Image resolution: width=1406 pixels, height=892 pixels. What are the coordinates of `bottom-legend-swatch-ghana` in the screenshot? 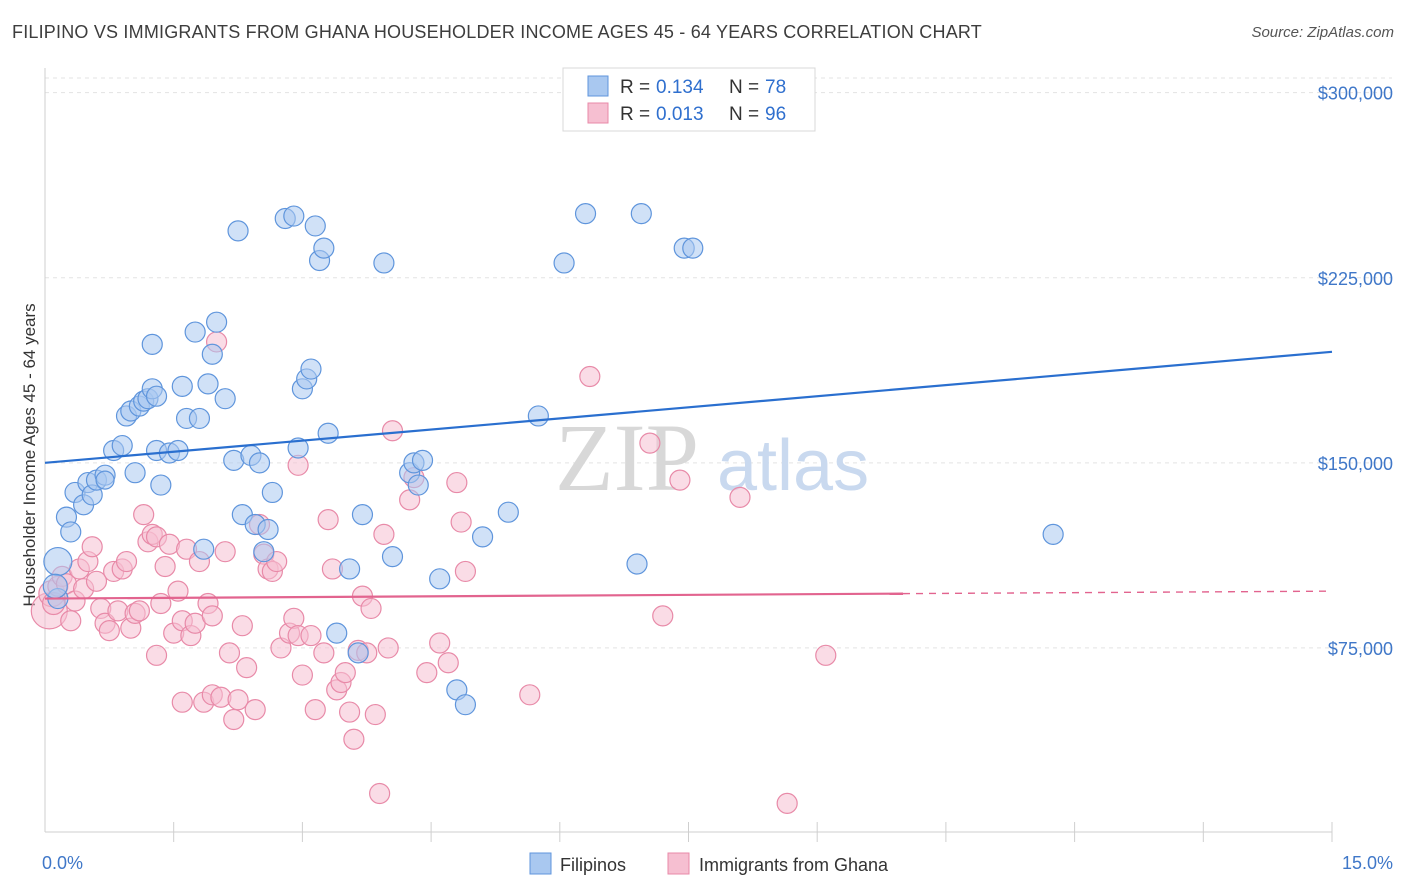 It's located at (678, 863).